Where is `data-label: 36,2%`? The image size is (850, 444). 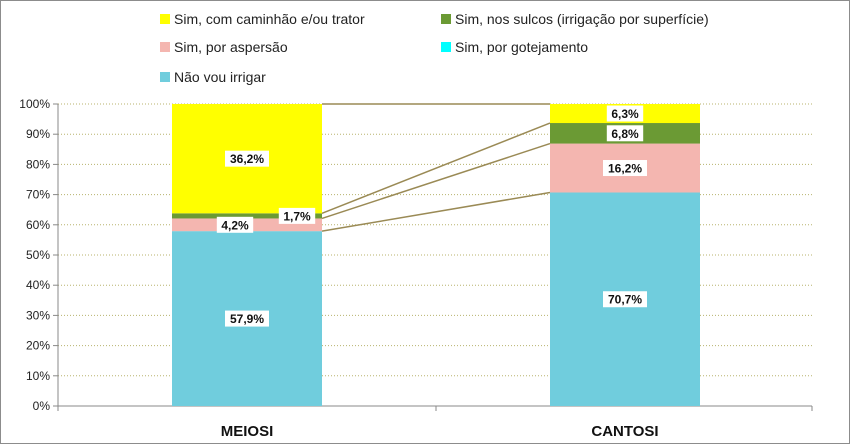 data-label: 36,2% is located at coordinates (247, 159).